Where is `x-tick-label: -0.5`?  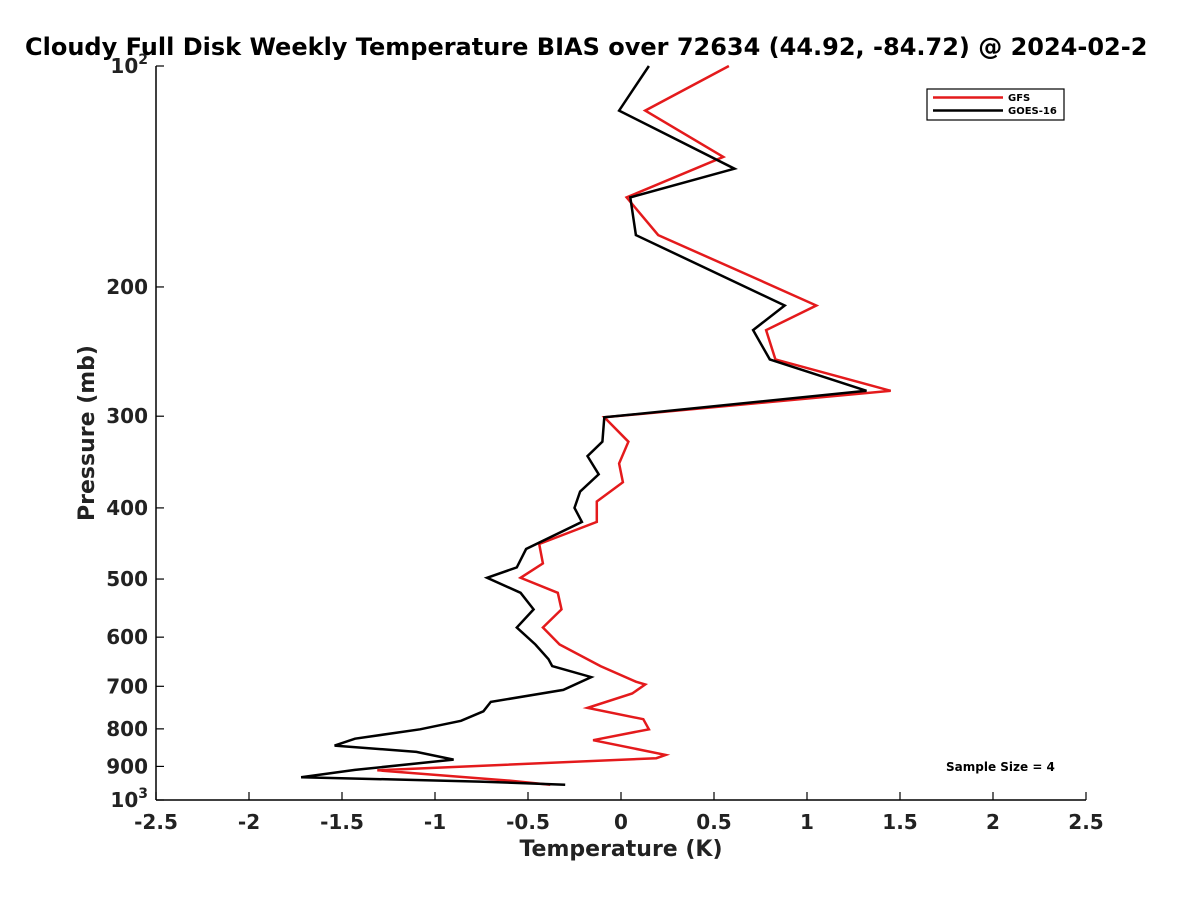 x-tick-label: -0.5 is located at coordinates (528, 822).